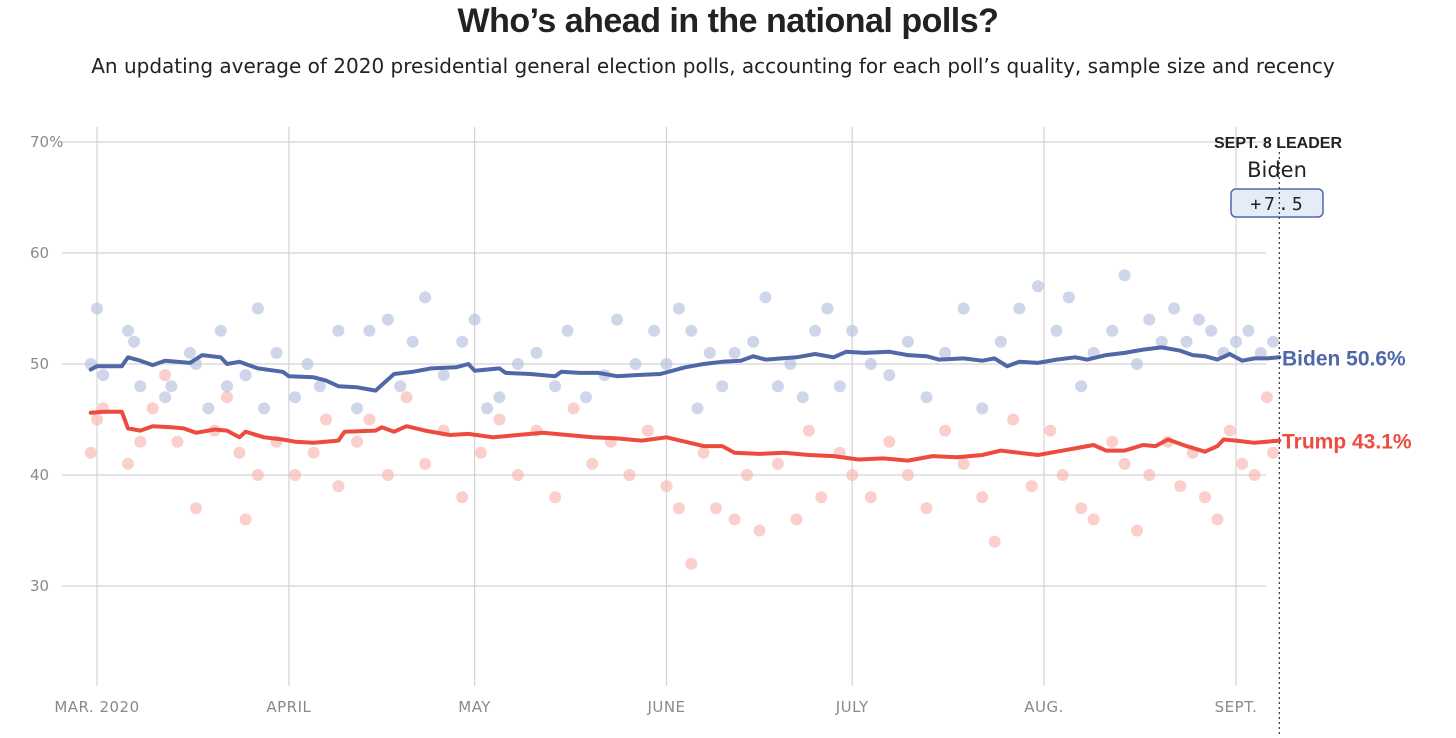  I want to click on leader-name: Biden, so click(1277, 170).